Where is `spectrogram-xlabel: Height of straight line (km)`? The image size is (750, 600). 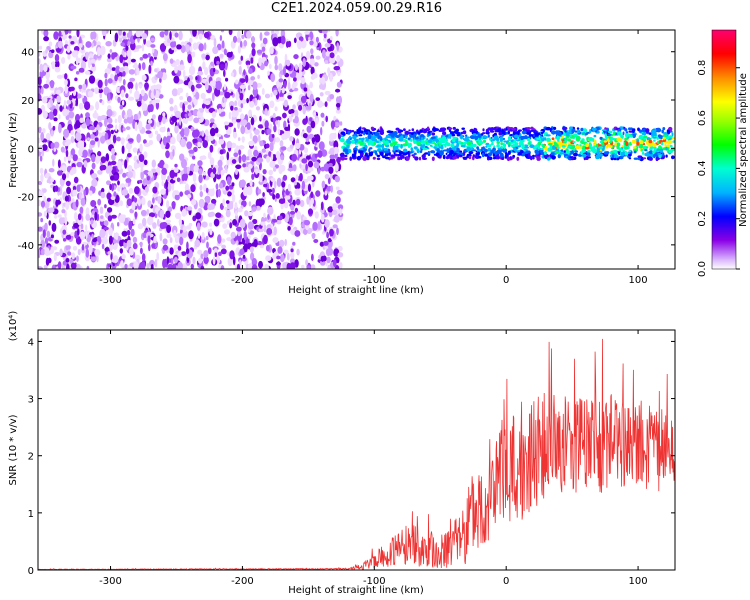
spectrogram-xlabel: Height of straight line (km) is located at coordinates (356, 290).